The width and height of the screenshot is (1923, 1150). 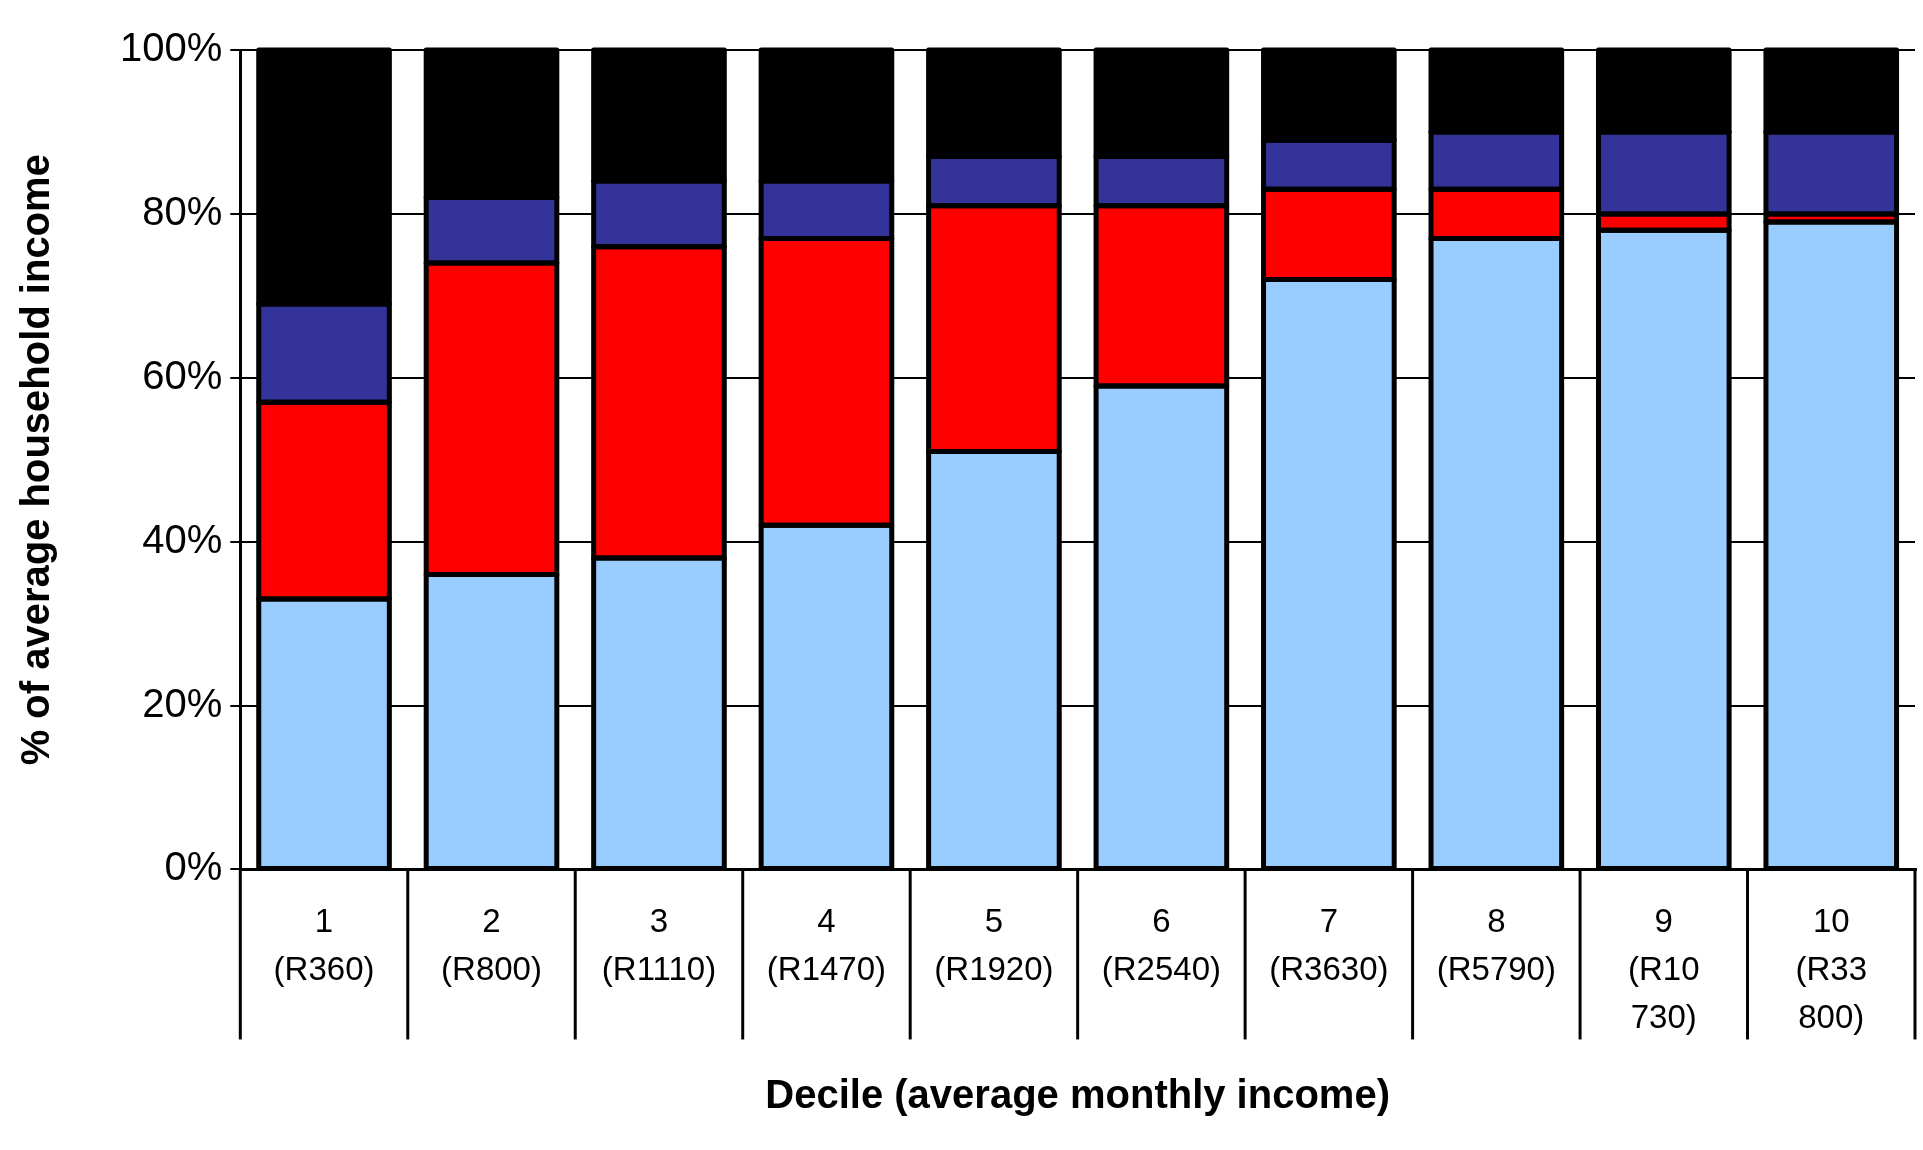 I want to click on x-tick-label: 8 (R5790), so click(x=1496, y=945).